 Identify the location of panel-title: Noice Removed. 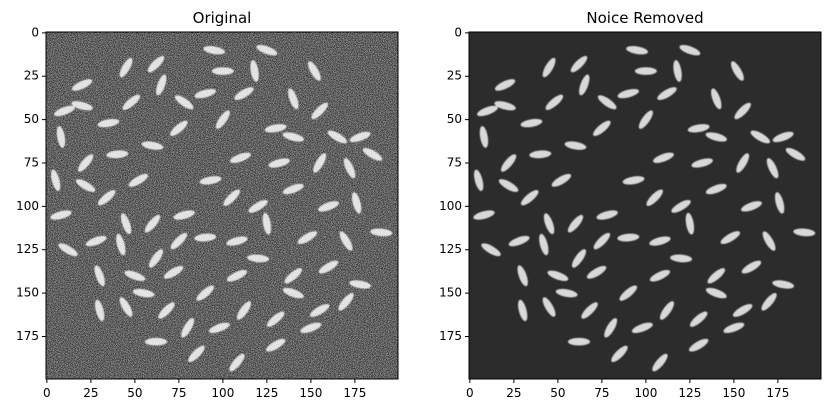
(644, 18).